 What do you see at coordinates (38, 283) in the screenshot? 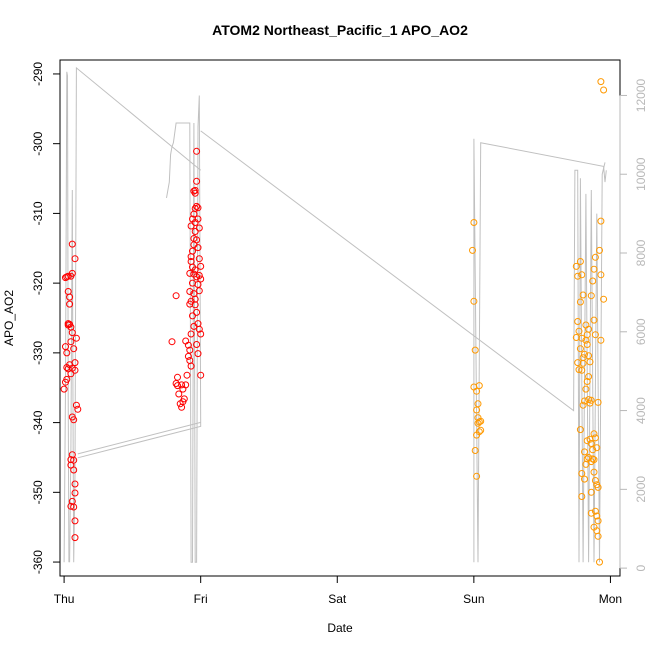
I see `y-tick-label: -320` at bounding box center [38, 283].